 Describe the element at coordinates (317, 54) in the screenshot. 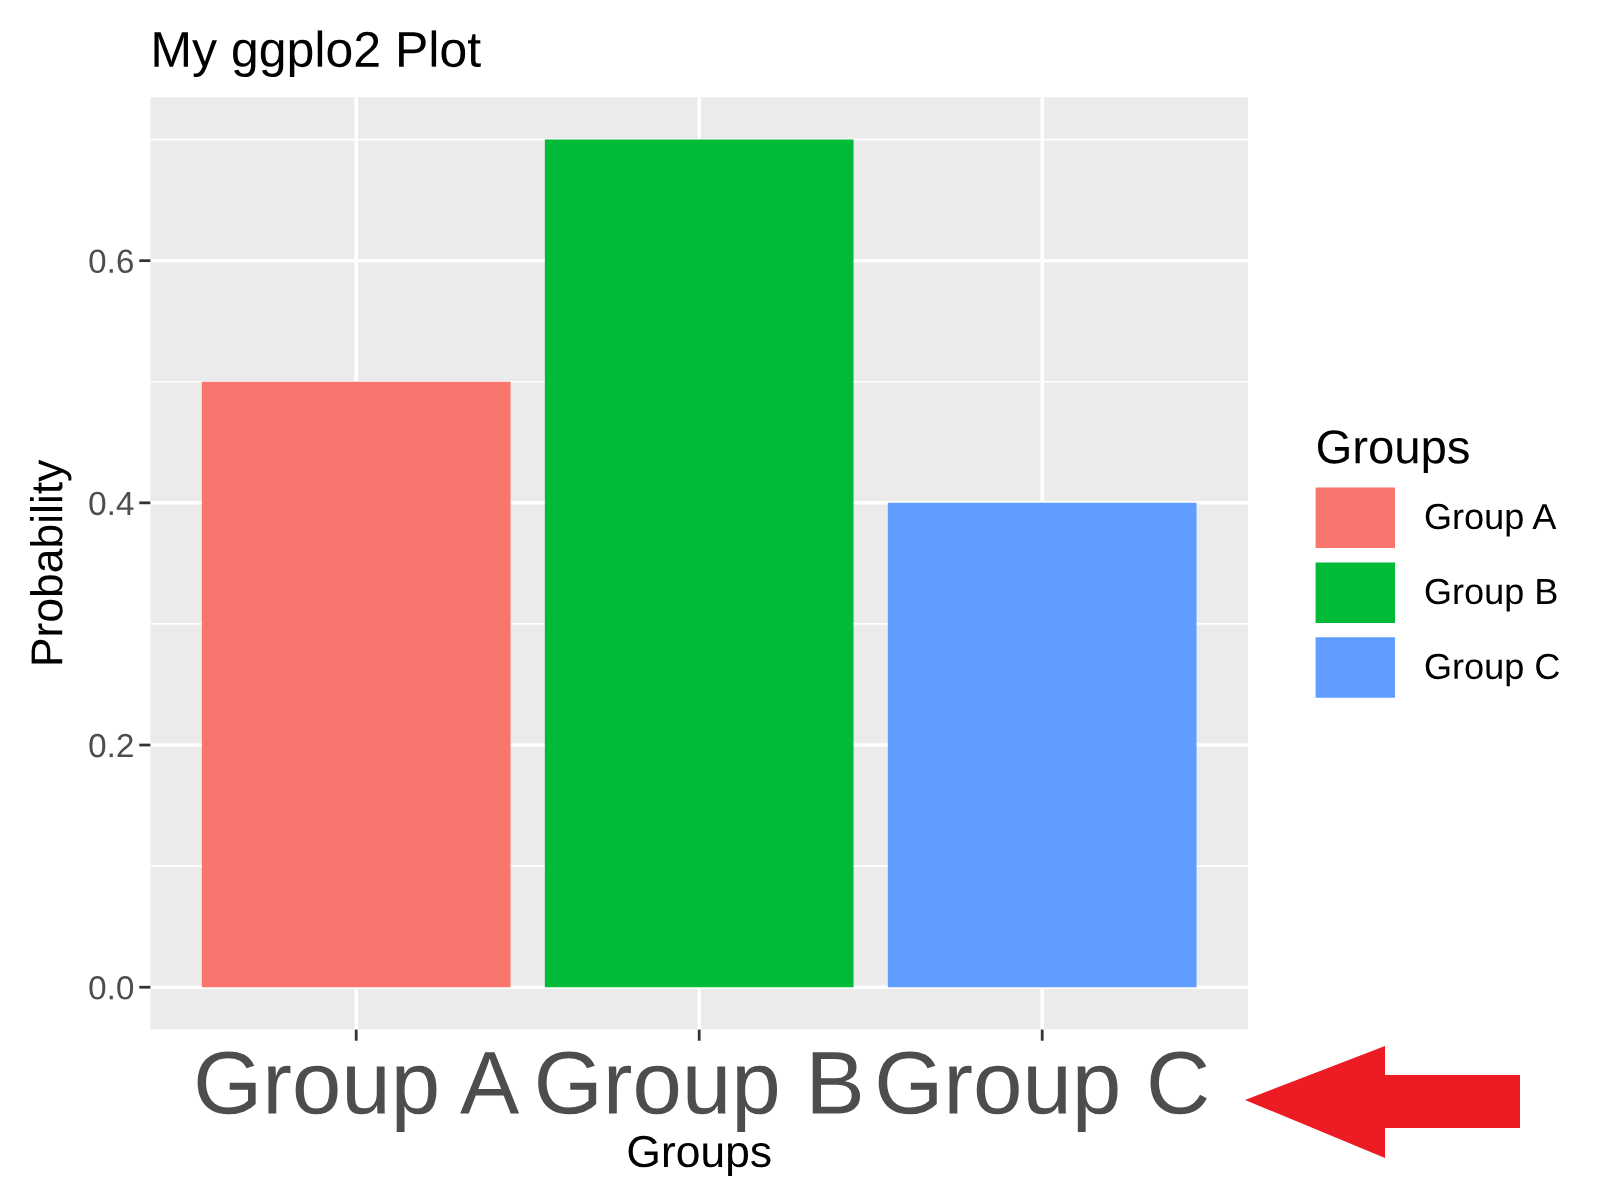

I see `chart-title: My ggplo2 Plot` at that location.